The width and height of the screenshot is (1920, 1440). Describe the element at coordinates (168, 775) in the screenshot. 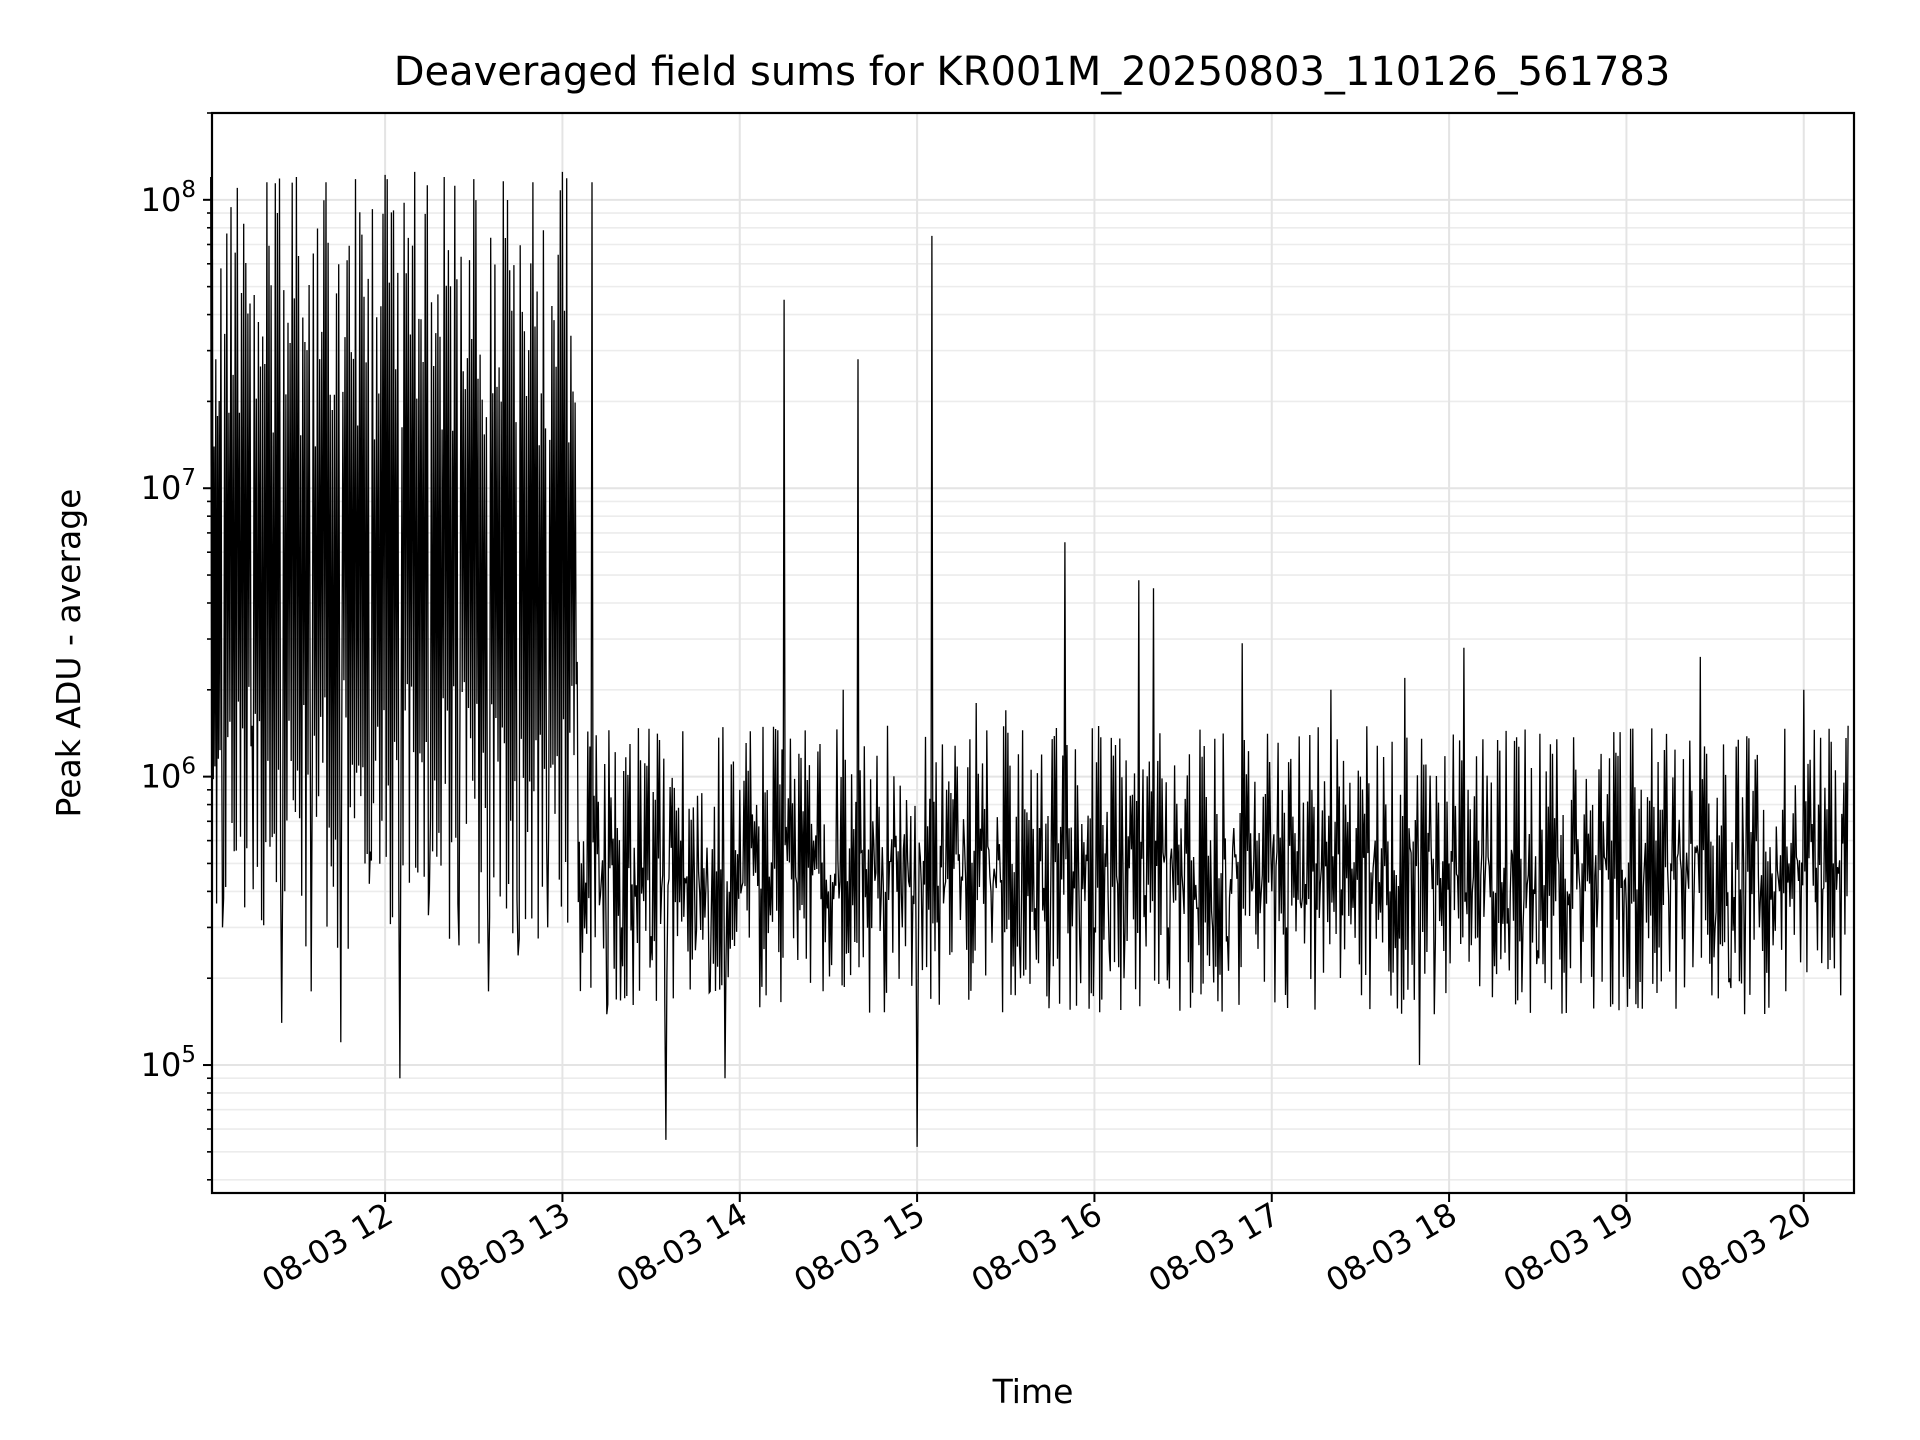

I see `y-tick-label: 10⁶` at that location.